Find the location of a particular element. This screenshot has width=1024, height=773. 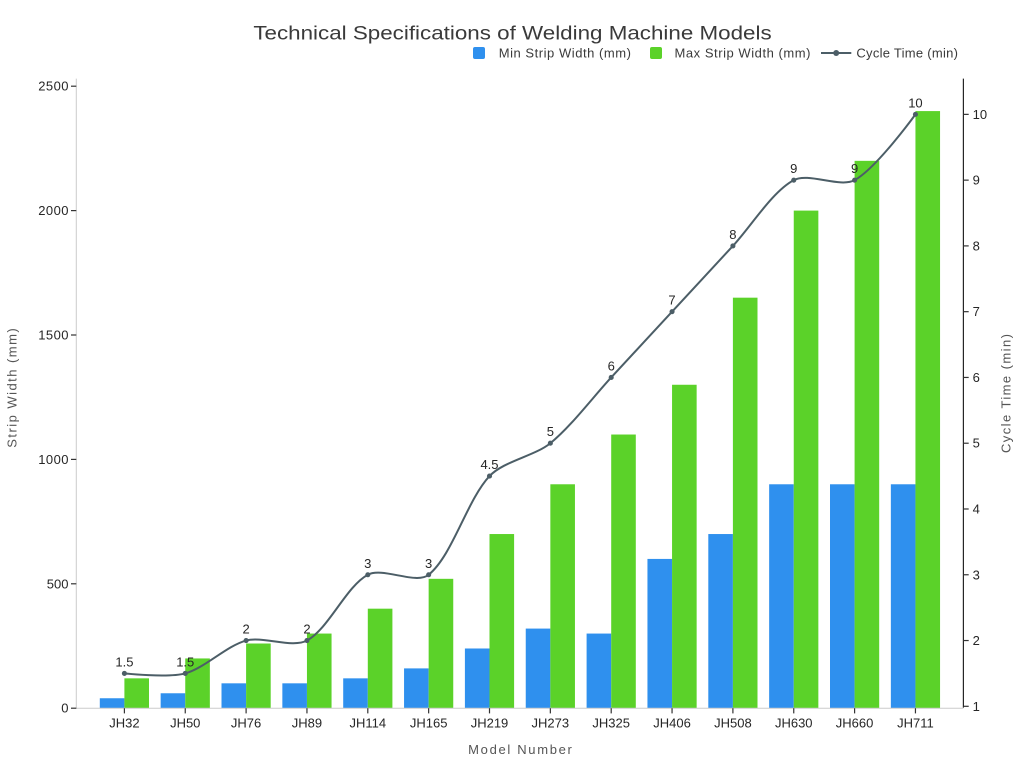

svg-text: Model Number is located at coordinates (520, 749).